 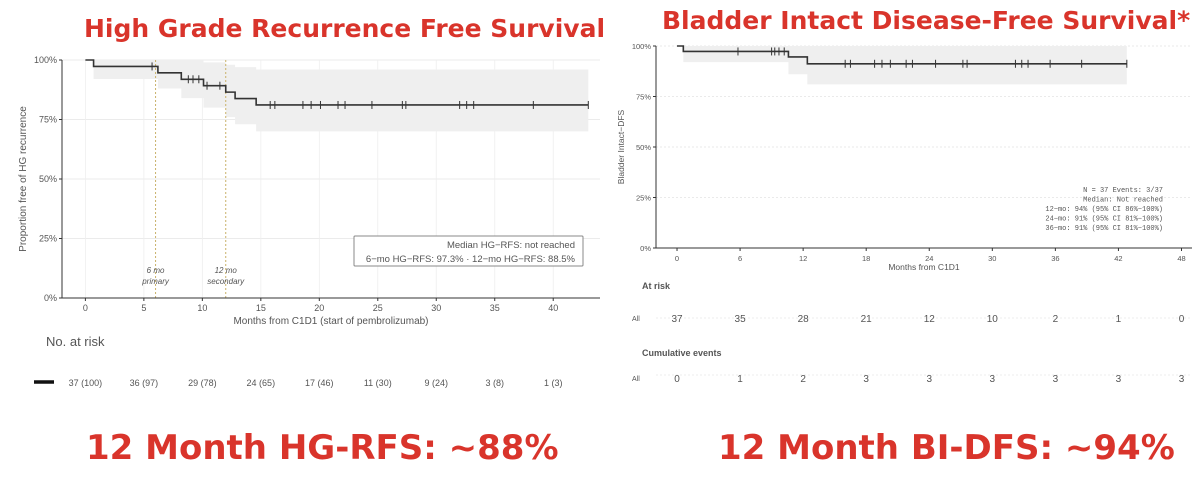 I want to click on risk-table-value: 1 (3), so click(x=553, y=383).